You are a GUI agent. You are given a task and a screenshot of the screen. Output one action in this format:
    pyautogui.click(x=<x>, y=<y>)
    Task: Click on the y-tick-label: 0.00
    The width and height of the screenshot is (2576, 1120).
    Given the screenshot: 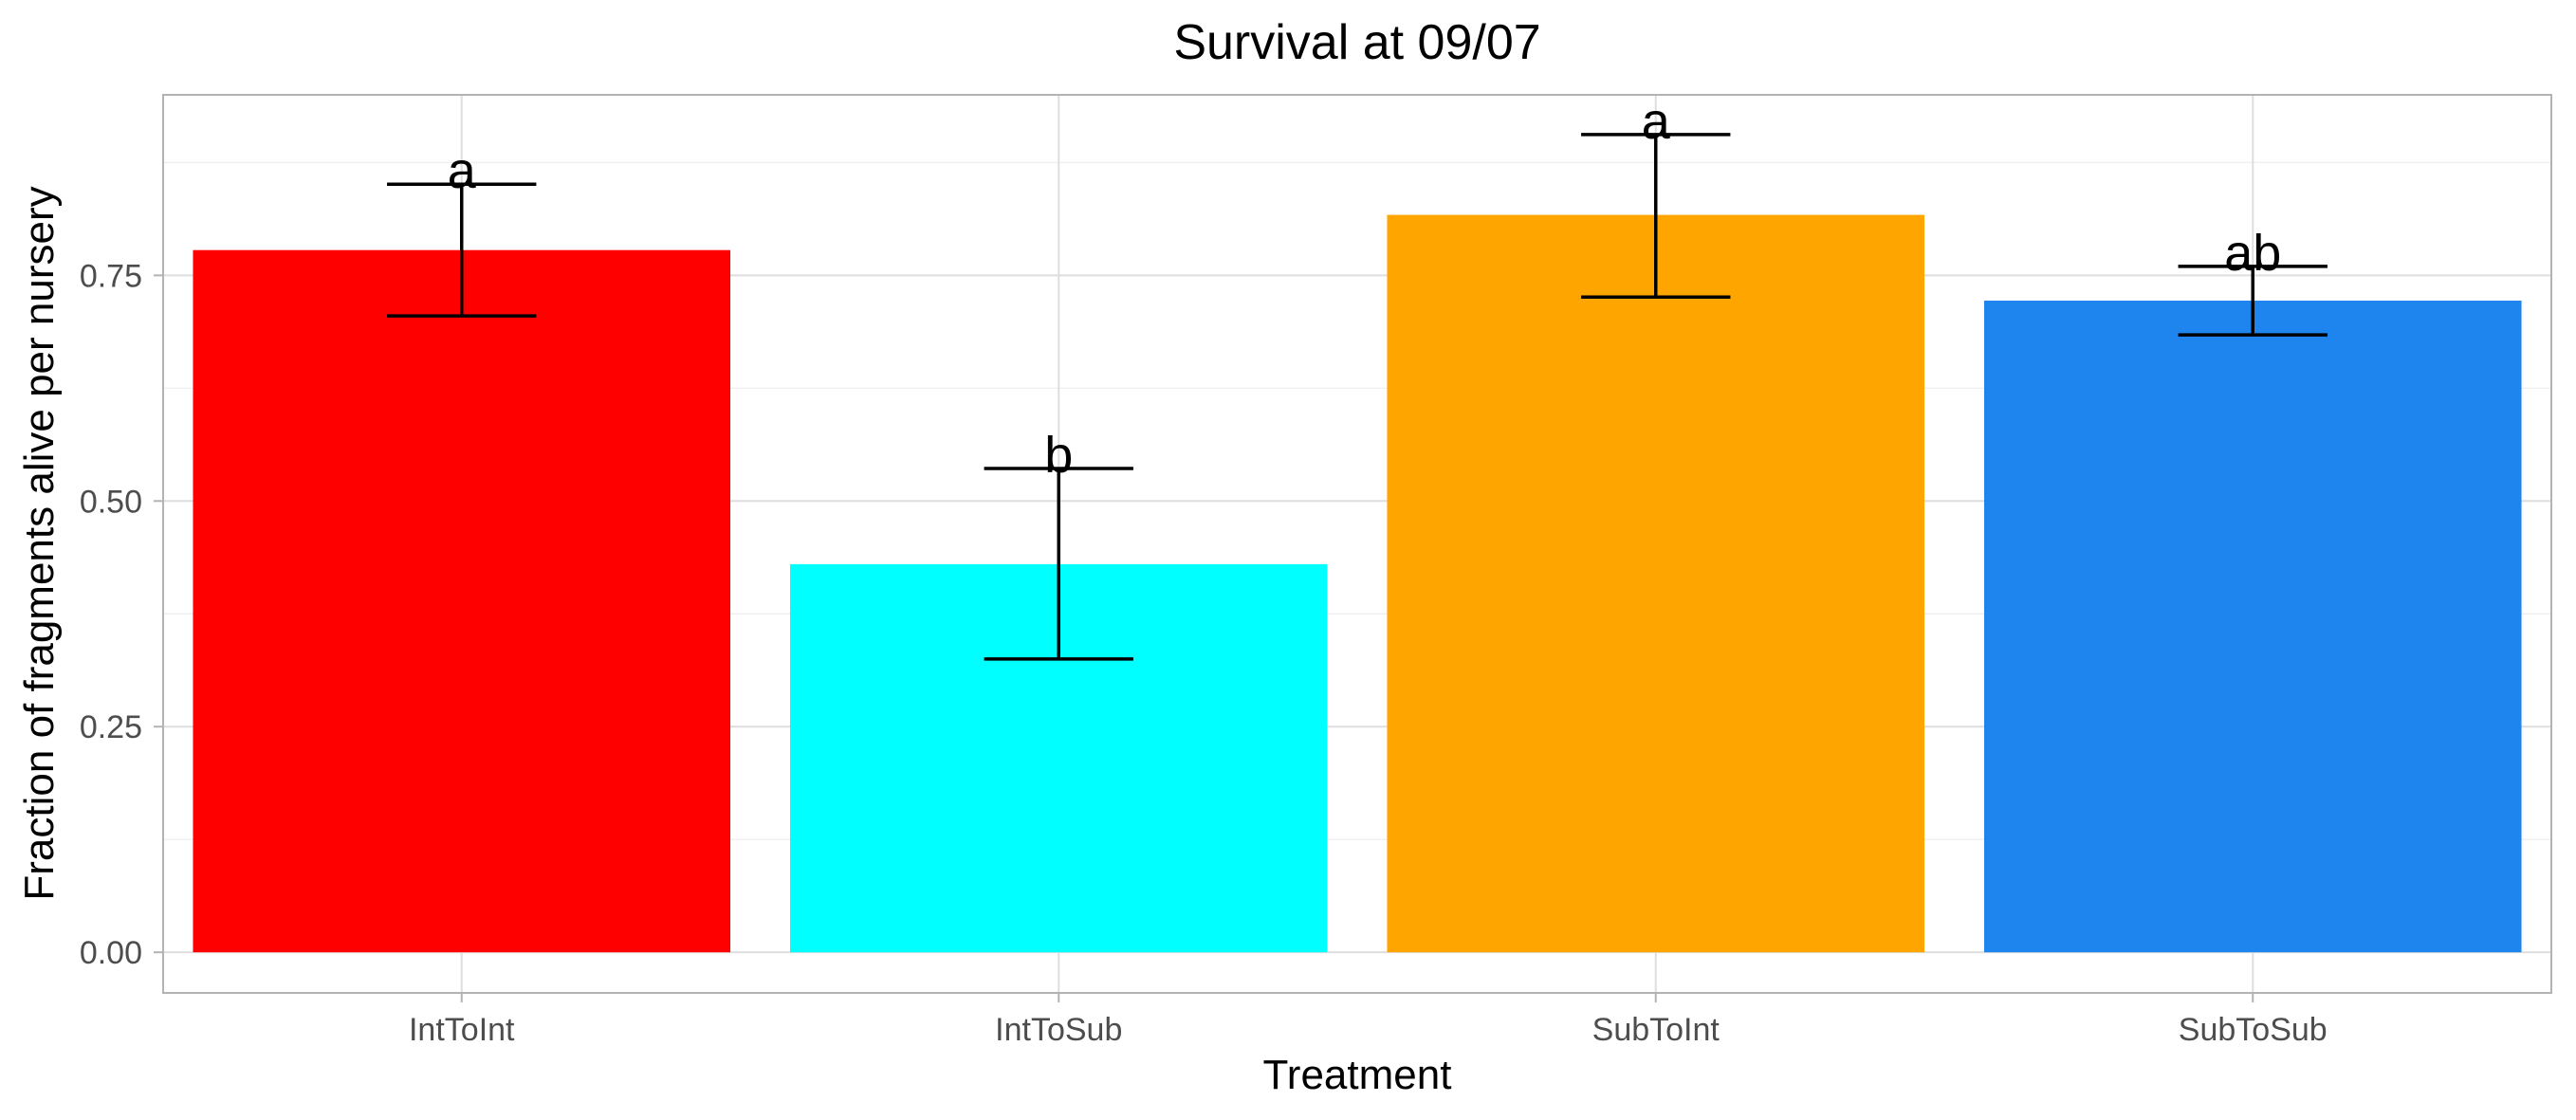 What is the action you would take?
    pyautogui.click(x=111, y=953)
    